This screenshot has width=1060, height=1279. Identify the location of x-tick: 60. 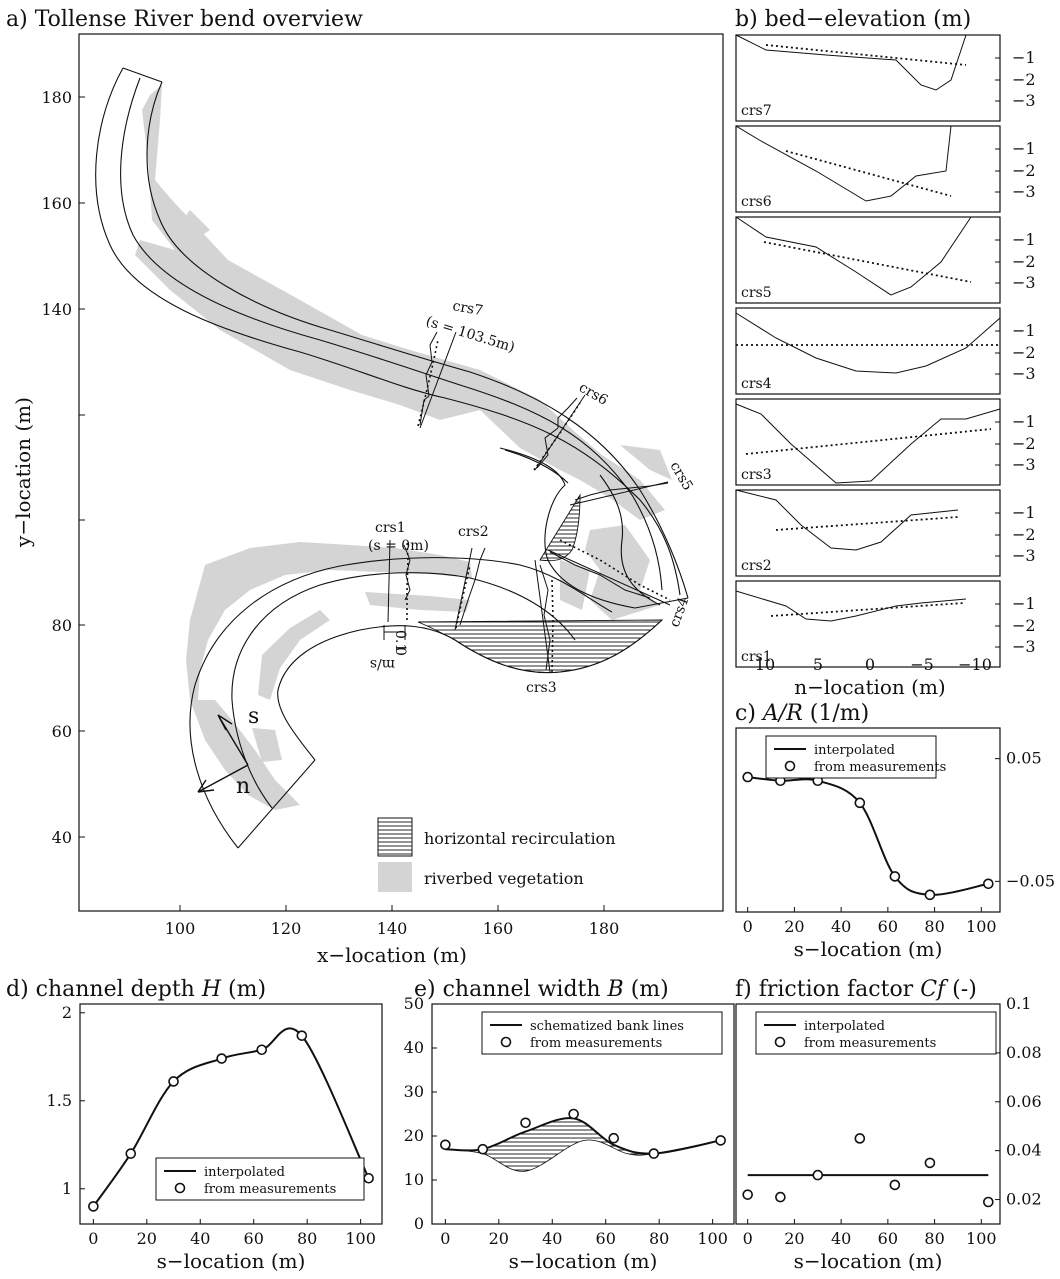
(606, 1238).